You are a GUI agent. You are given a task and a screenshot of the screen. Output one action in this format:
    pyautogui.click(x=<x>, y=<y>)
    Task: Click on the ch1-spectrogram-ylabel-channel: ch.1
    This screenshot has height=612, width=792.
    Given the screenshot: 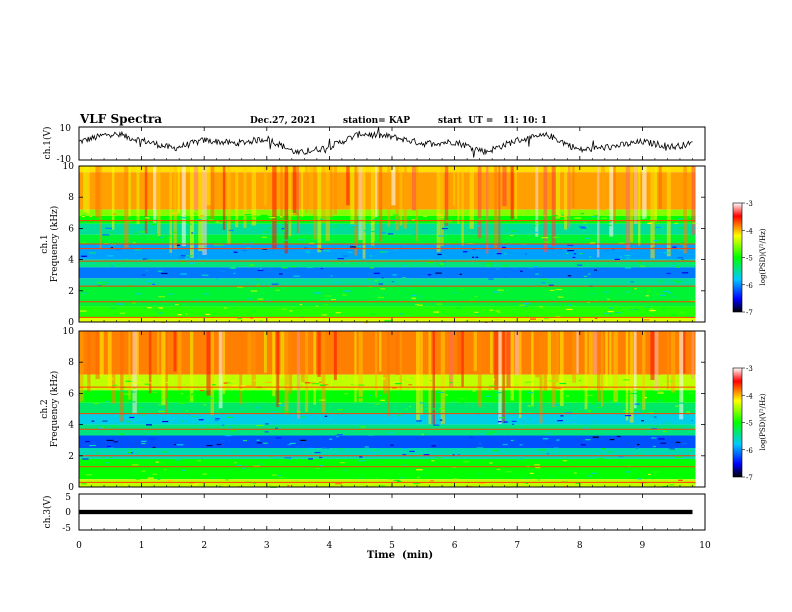 What is the action you would take?
    pyautogui.click(x=45, y=243)
    